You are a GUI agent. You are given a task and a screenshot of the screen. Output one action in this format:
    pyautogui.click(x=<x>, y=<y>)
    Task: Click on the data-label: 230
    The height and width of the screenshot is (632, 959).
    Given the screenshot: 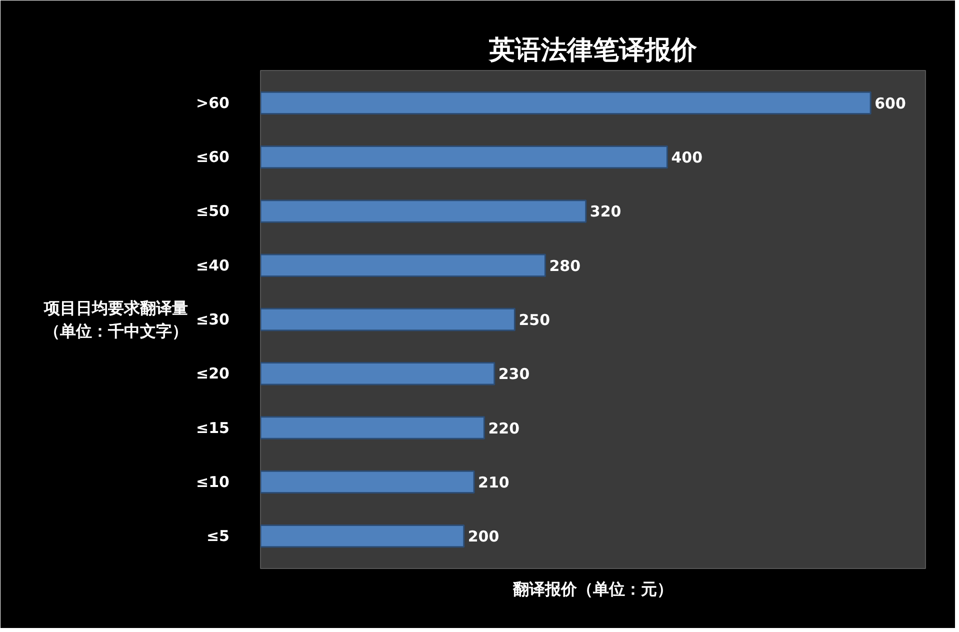 What is the action you would take?
    pyautogui.click(x=514, y=374)
    